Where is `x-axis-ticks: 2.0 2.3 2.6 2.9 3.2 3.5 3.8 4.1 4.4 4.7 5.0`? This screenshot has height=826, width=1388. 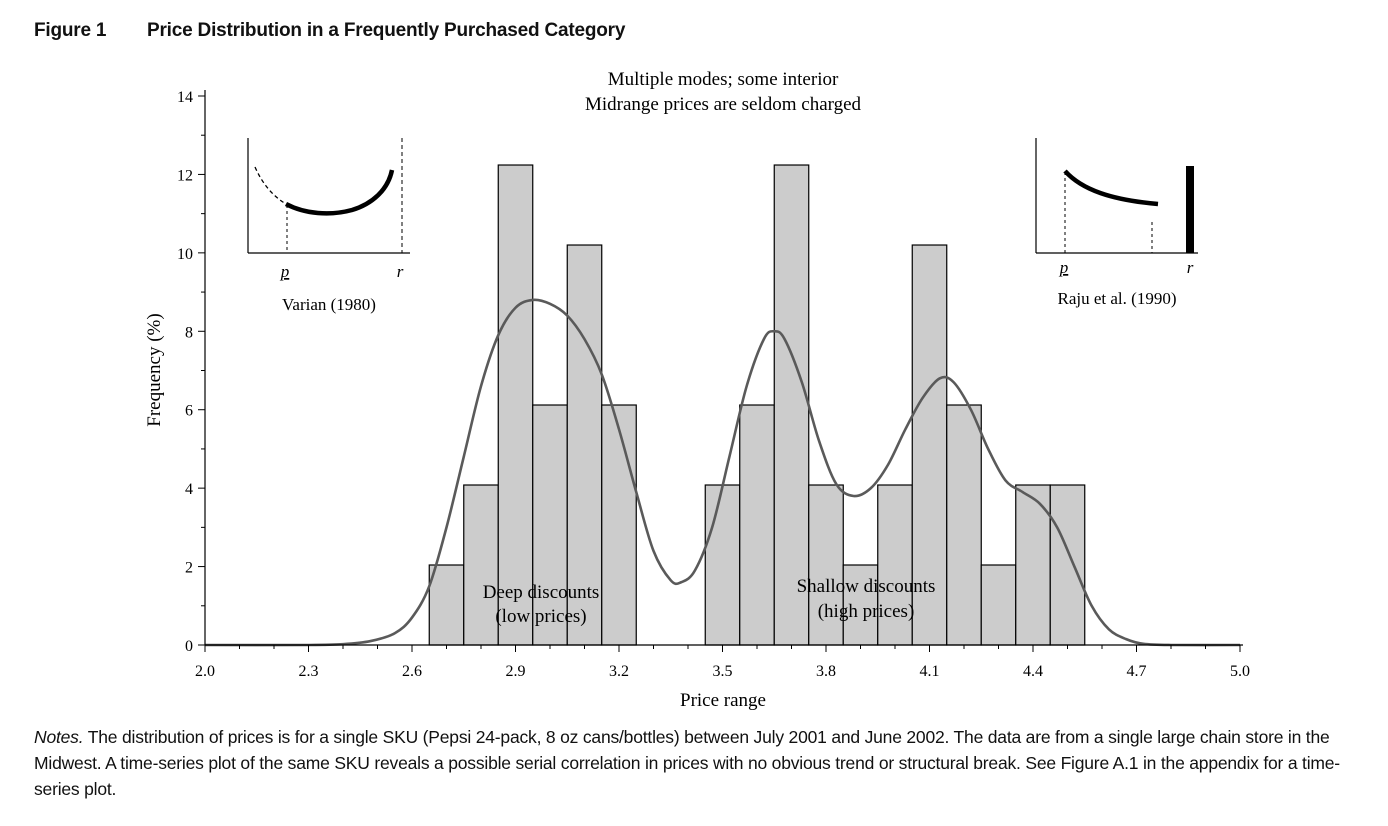
x-axis-ticks: 2.0 2.3 2.6 2.9 3.2 3.5 3.8 4.1 4.4 4.7 5.0 is located at coordinates (722, 662).